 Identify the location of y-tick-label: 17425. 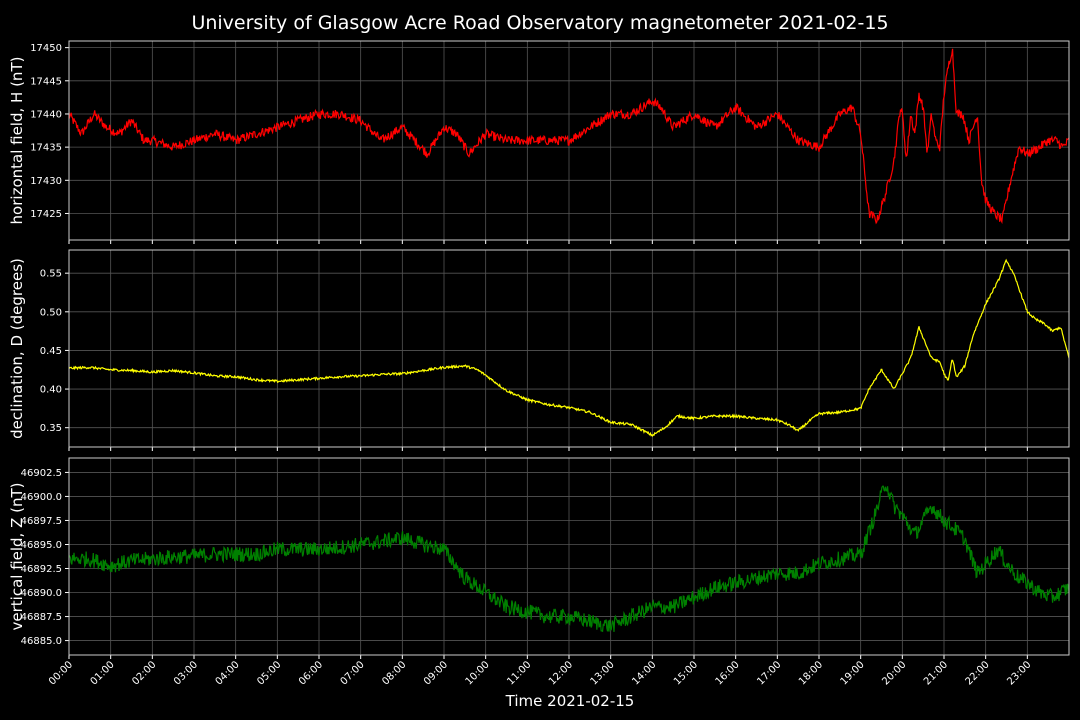
(46, 214).